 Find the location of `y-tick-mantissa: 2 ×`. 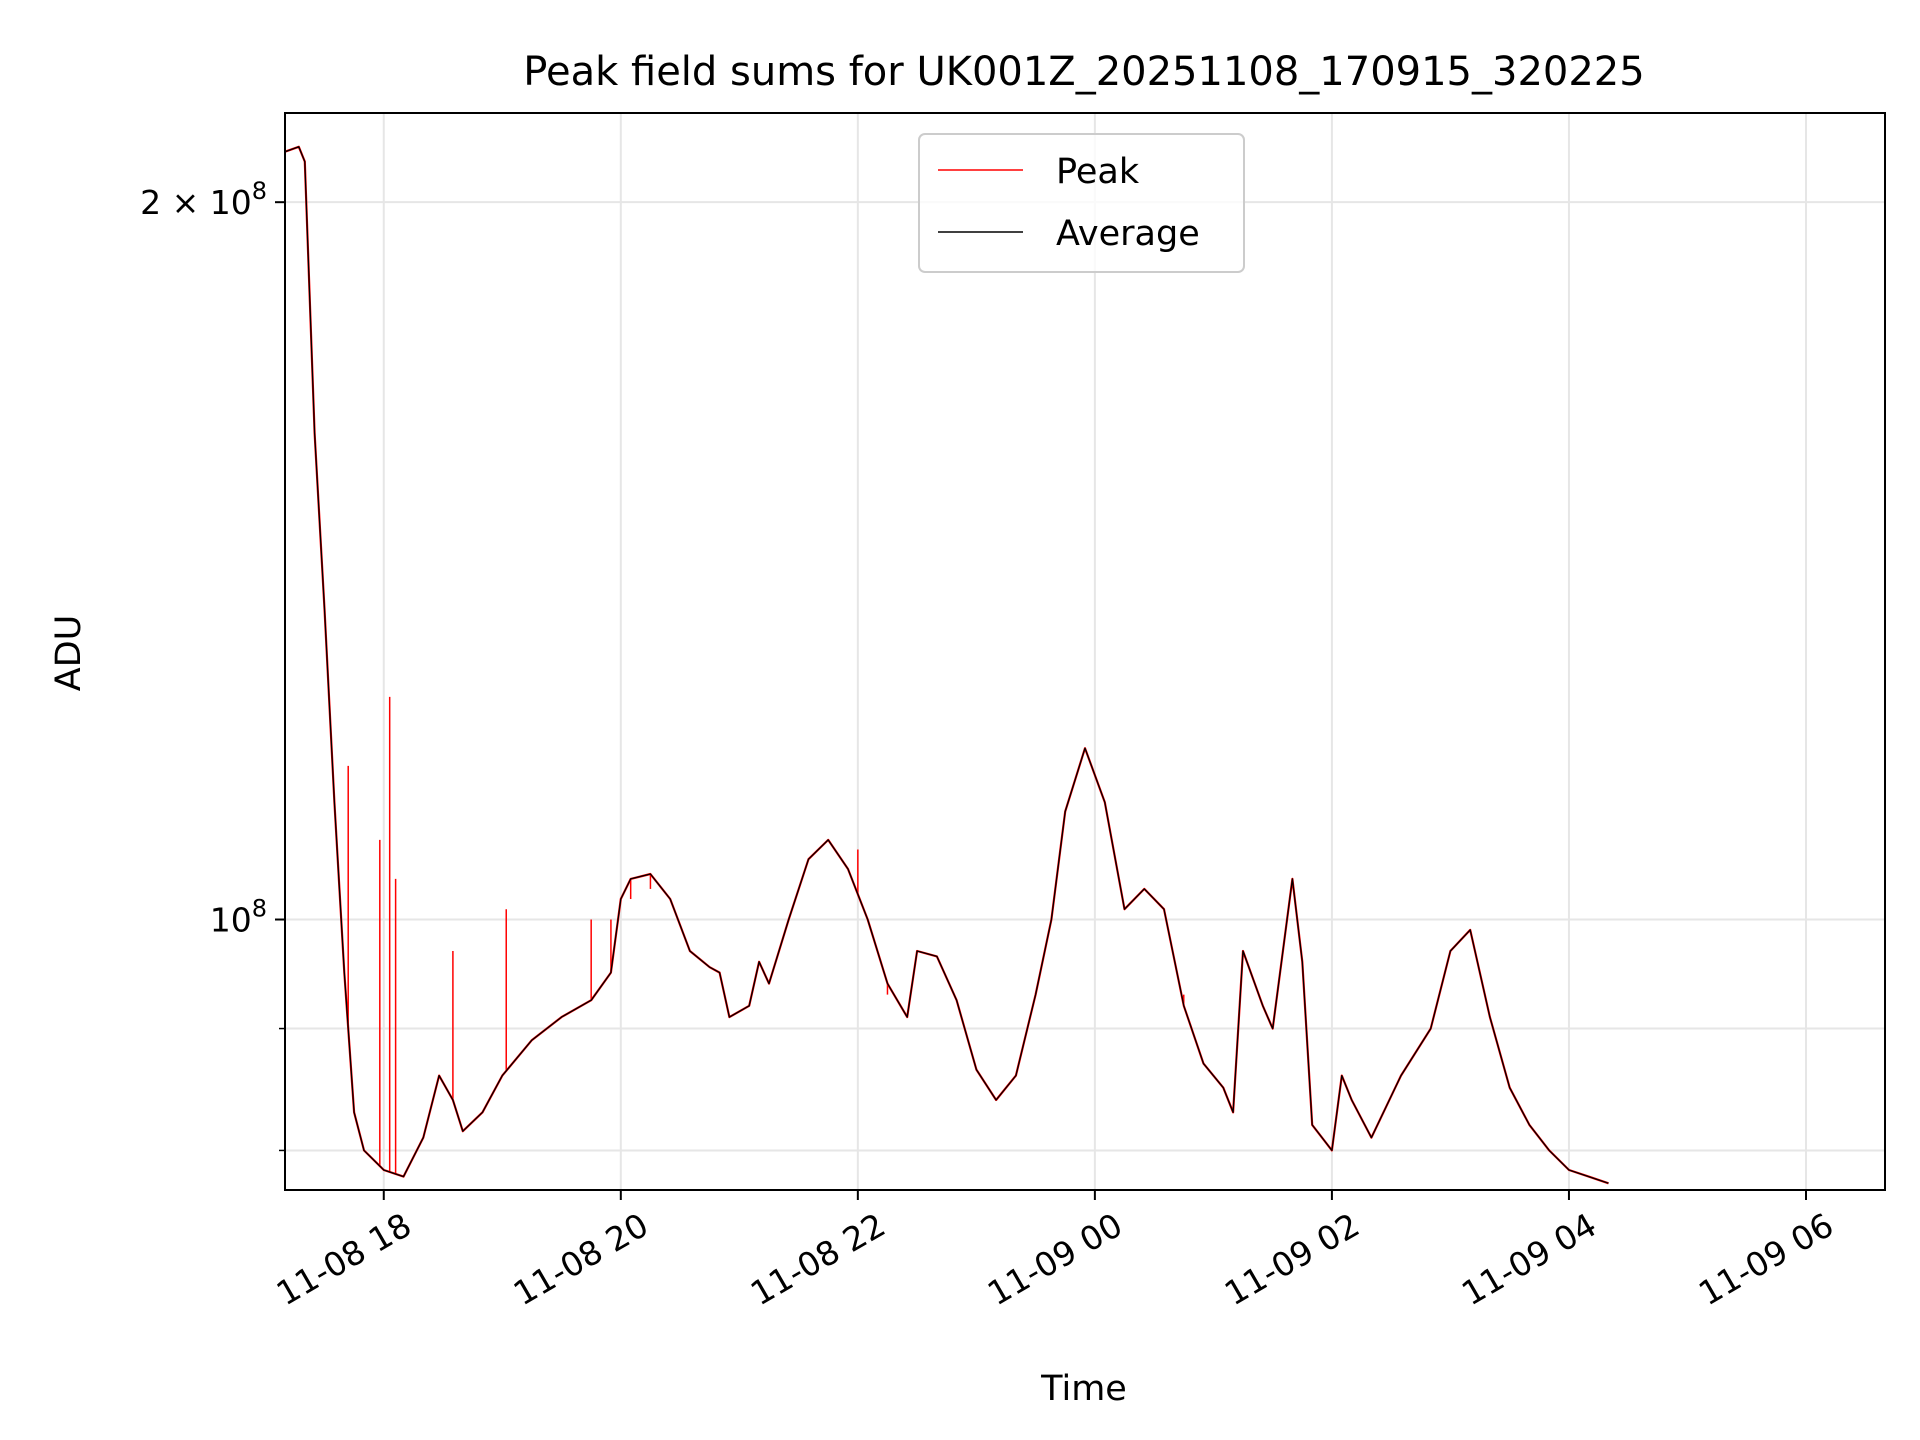

y-tick-mantissa: 2 × is located at coordinates (175, 202).